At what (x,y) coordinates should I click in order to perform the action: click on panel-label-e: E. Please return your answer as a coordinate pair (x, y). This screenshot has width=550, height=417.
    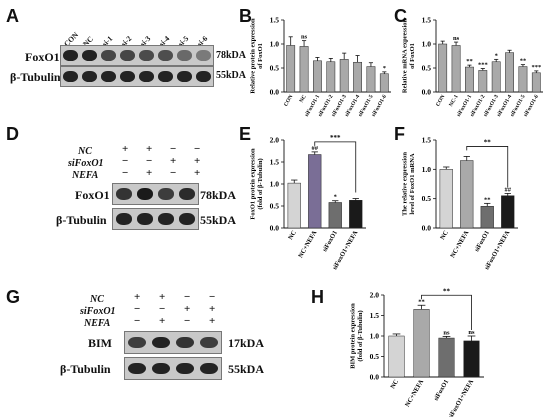
    Looking at the image, I should click on (245, 134).